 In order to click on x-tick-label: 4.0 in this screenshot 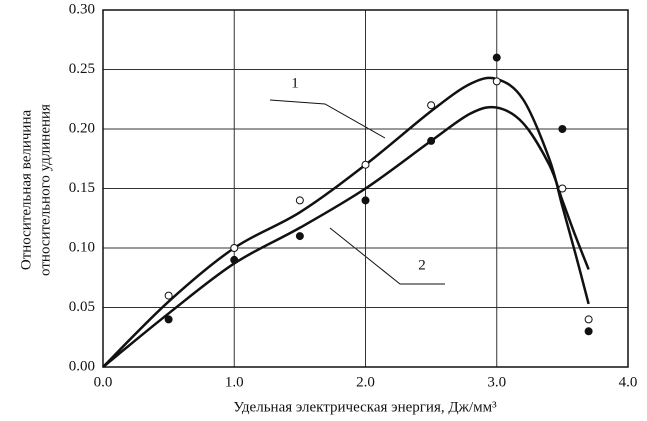, I will do `click(628, 382)`.